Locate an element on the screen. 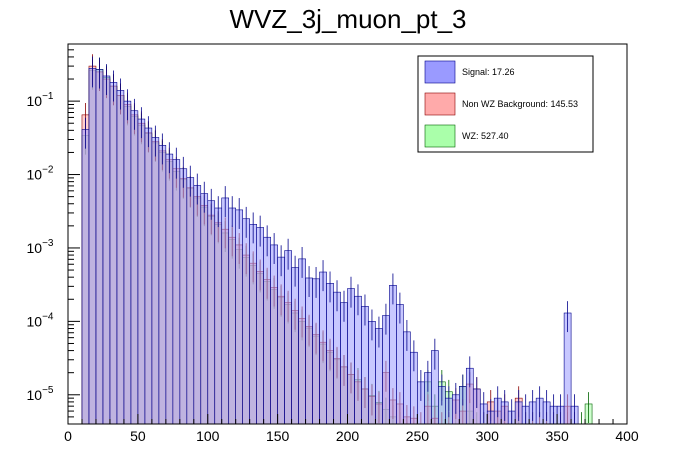 Image resolution: width=696 pixels, height=472 pixels. y-tick-label: 10⁻⁴ is located at coordinates (40, 320).